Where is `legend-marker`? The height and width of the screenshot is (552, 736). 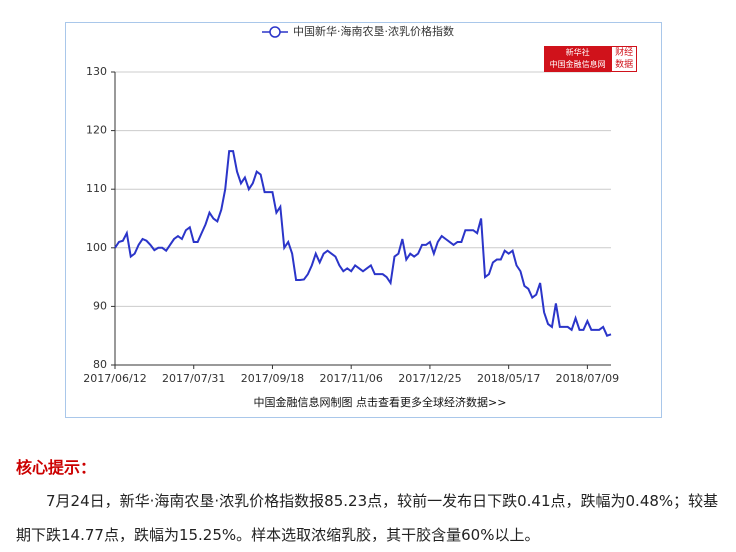
legend-marker is located at coordinates (275, 32).